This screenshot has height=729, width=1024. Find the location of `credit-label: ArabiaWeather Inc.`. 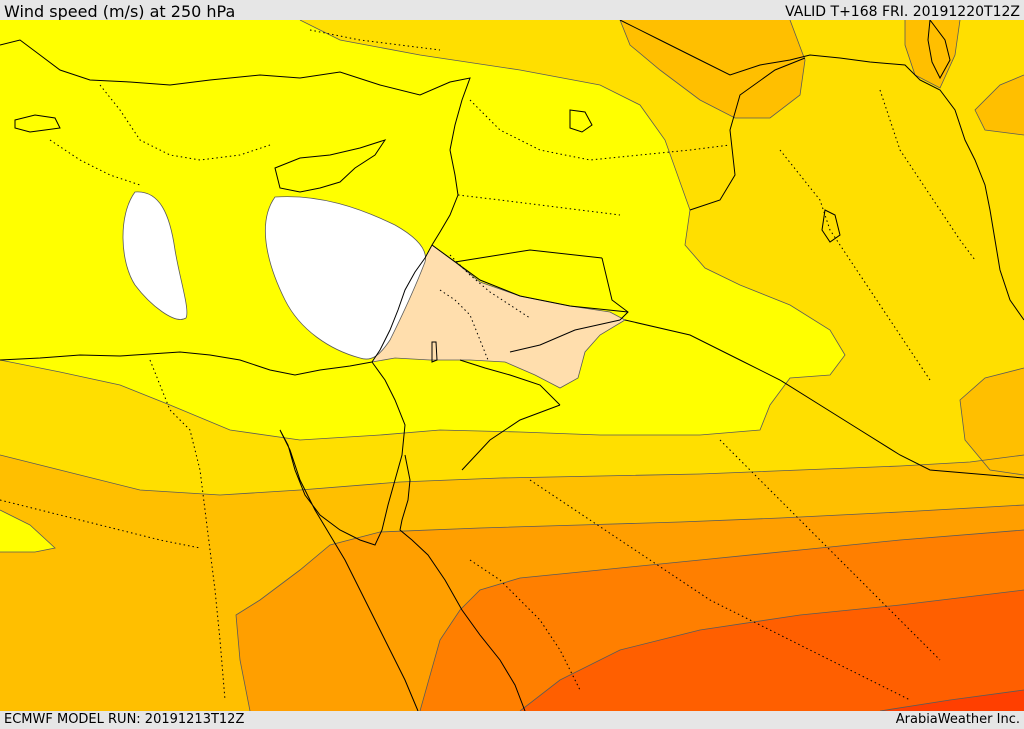

credit-label: ArabiaWeather Inc. is located at coordinates (957, 719).